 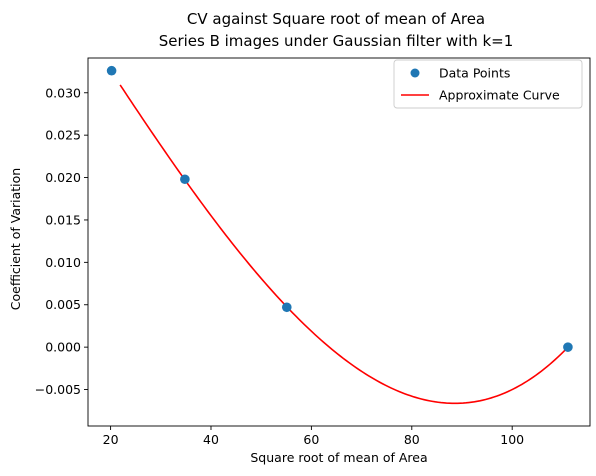 What do you see at coordinates (338, 457) in the screenshot?
I see `x-axis-label: Square root of mean of Area` at bounding box center [338, 457].